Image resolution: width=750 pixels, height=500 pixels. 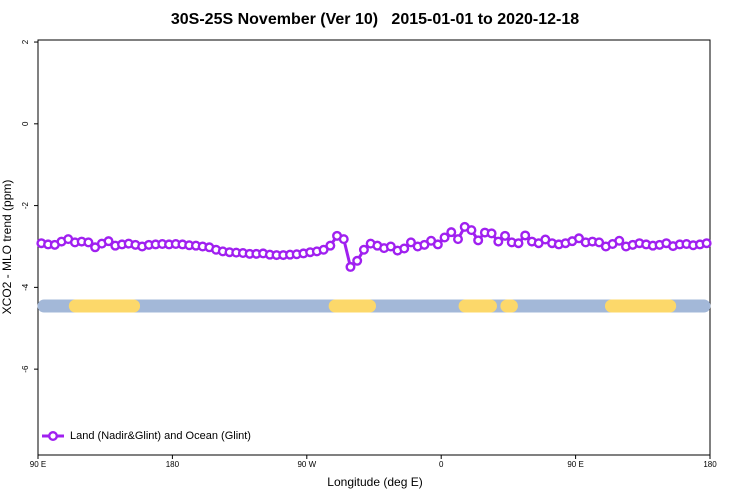 I want to click on x-axis-label: Longitude (deg E), so click(x=374, y=482).